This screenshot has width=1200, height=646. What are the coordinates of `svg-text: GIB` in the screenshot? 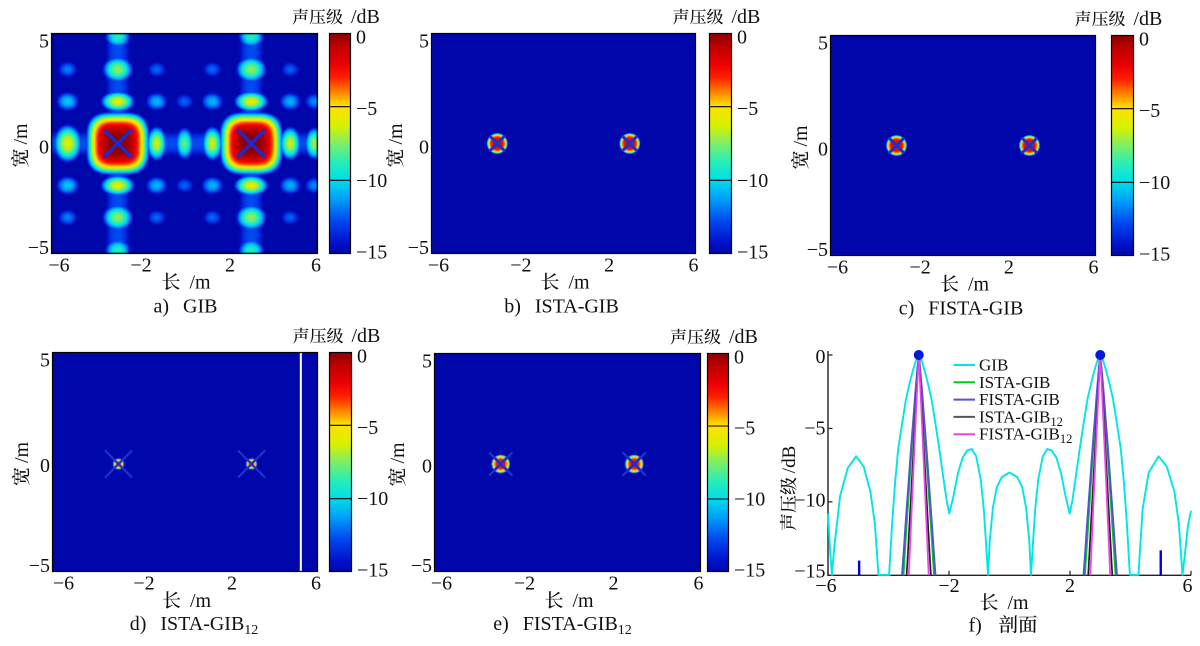 It's located at (993, 365).